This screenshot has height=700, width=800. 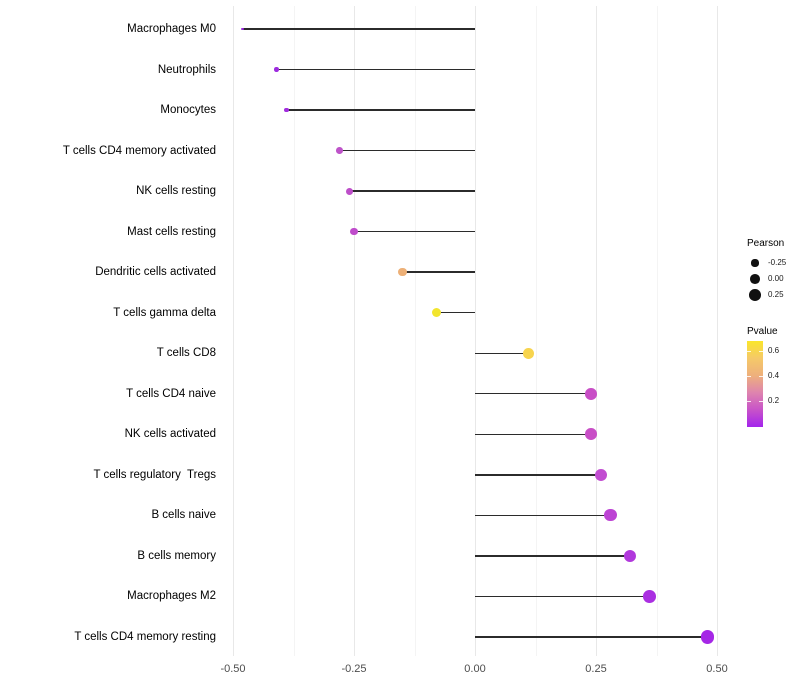 I want to click on category-label: B cells naive, so click(x=183, y=515).